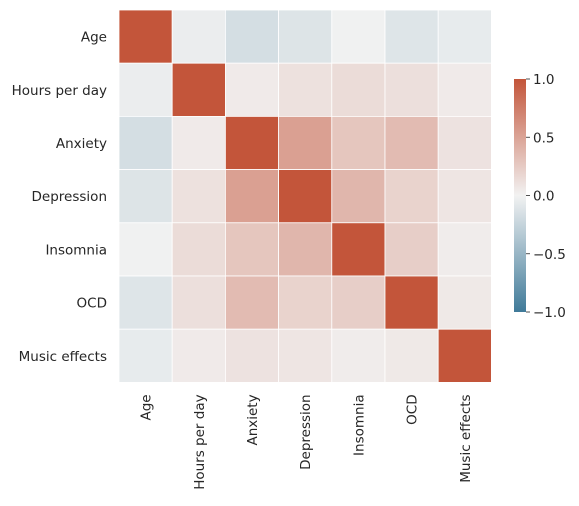  I want to click on x-tick-label-music-effects: Music effects, so click(466, 438).